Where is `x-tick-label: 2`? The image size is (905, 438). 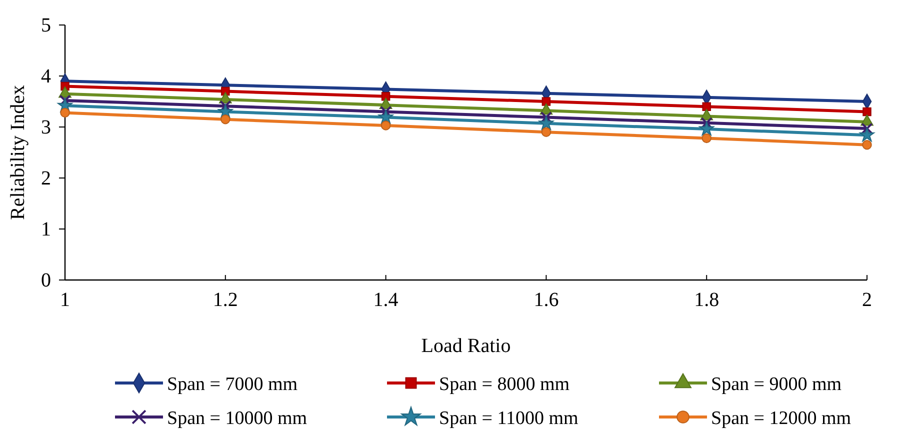 x-tick-label: 2 is located at coordinates (867, 300).